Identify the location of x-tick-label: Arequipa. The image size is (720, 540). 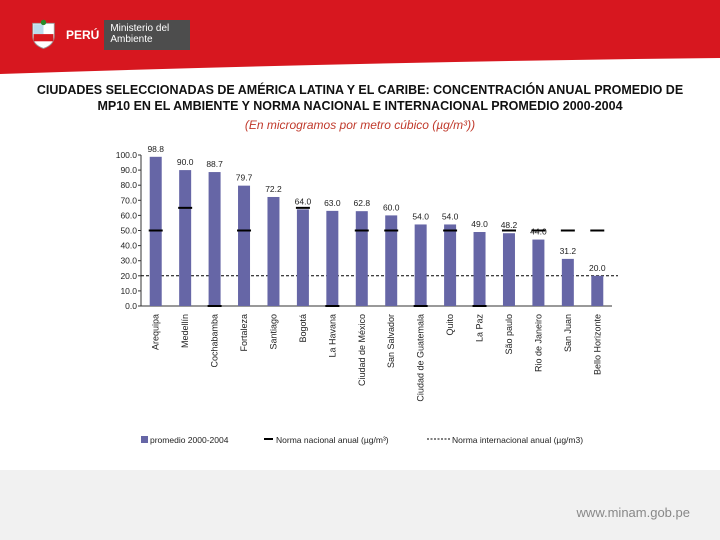
(156, 332).